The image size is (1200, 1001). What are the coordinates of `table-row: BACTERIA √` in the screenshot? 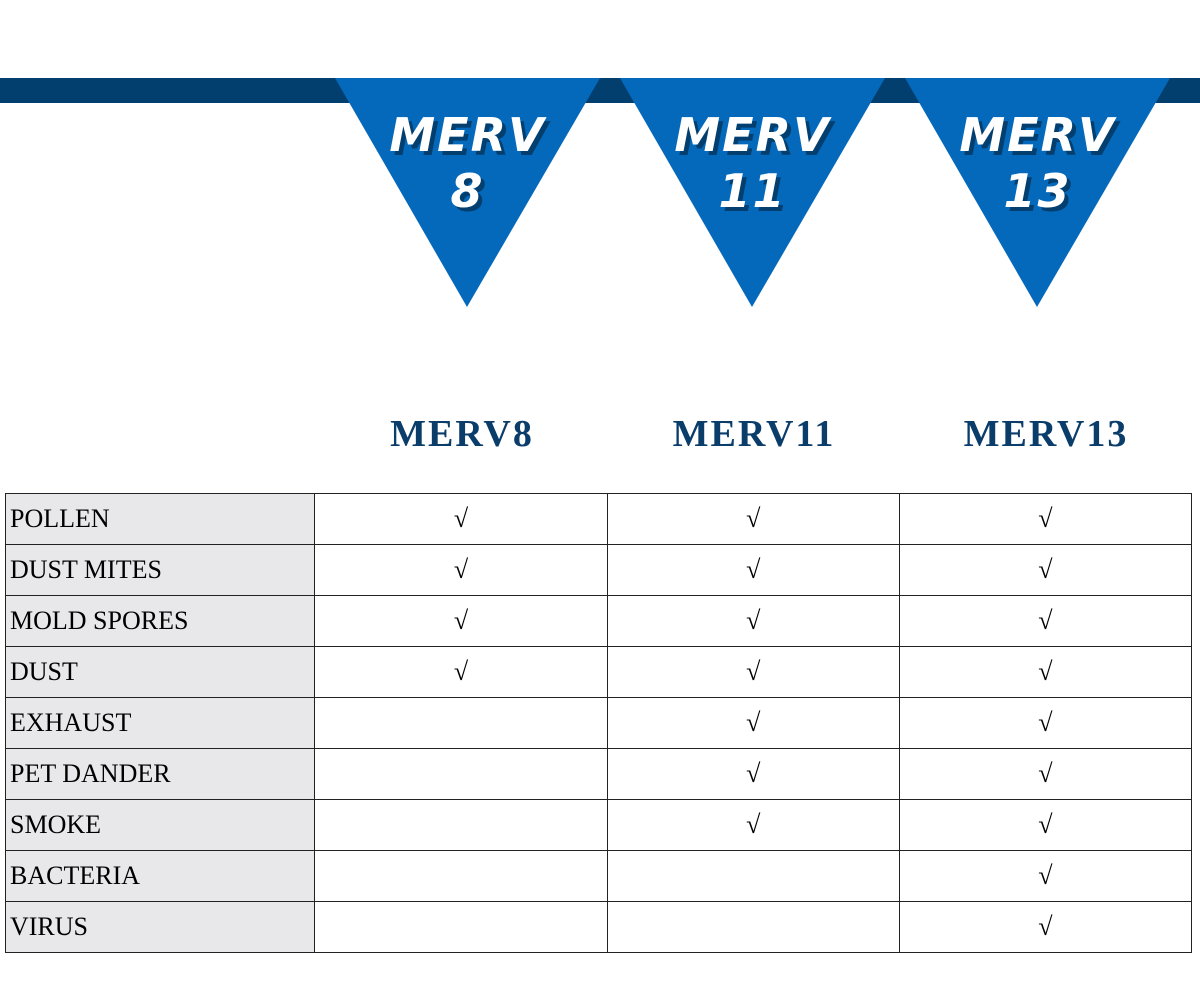 It's located at (598, 876).